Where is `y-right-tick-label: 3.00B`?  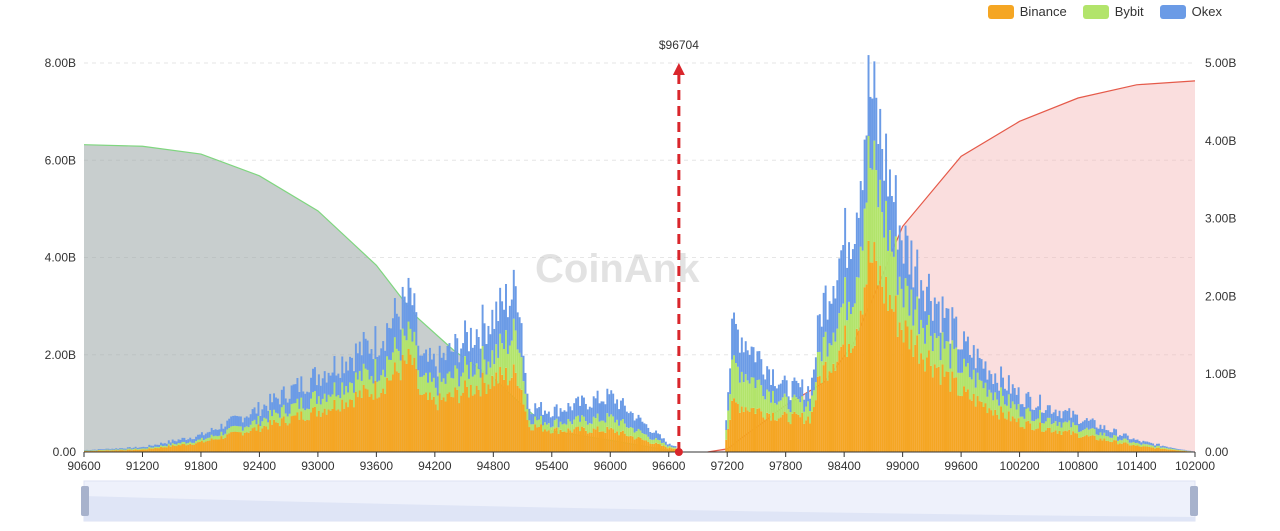 y-right-tick-label: 3.00B is located at coordinates (1220, 219).